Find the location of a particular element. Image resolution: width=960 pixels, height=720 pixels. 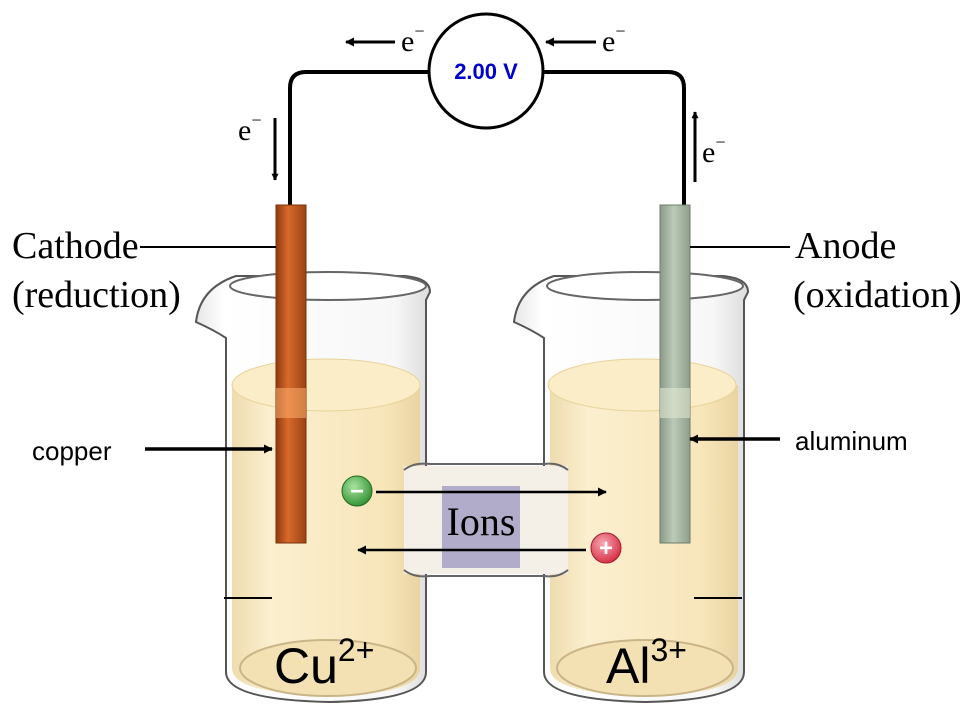

negative-ion: − is located at coordinates (357, 491).